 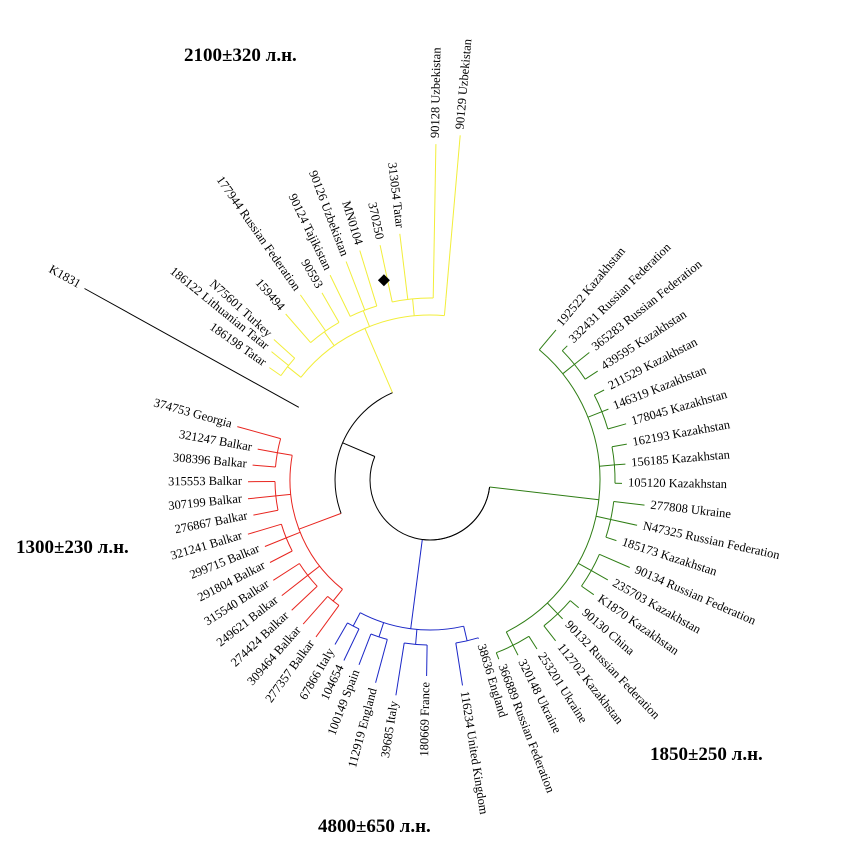 What do you see at coordinates (65, 276) in the screenshot?
I see `leaf-label: K1831` at bounding box center [65, 276].